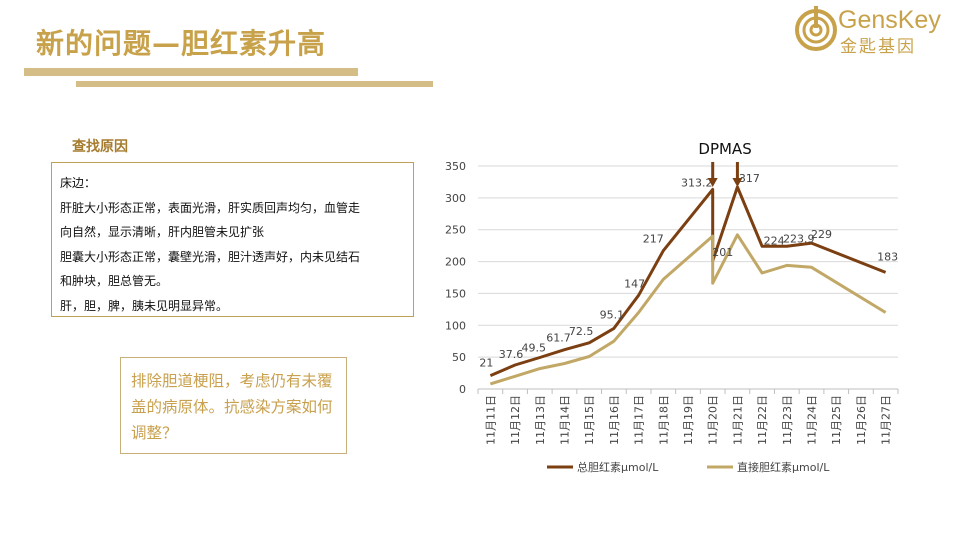 This screenshot has width=960, height=540. Describe the element at coordinates (114, 281) in the screenshot. I see `findings-line: 和肿块，胆总管无。` at that location.